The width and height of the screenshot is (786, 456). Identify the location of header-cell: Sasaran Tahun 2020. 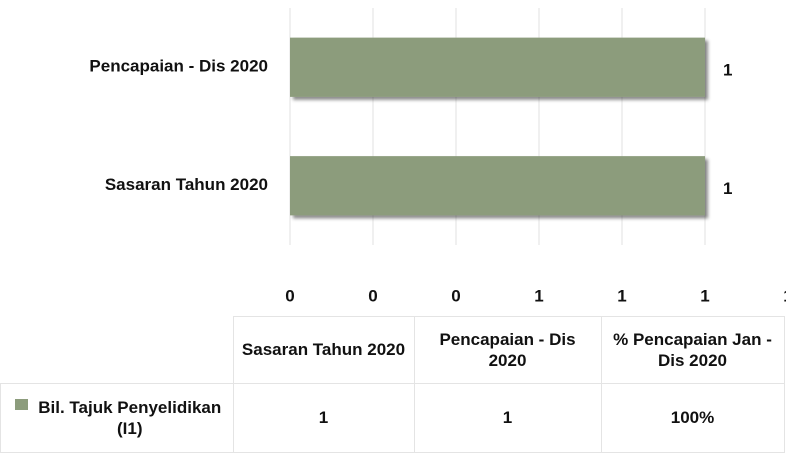
(323, 350).